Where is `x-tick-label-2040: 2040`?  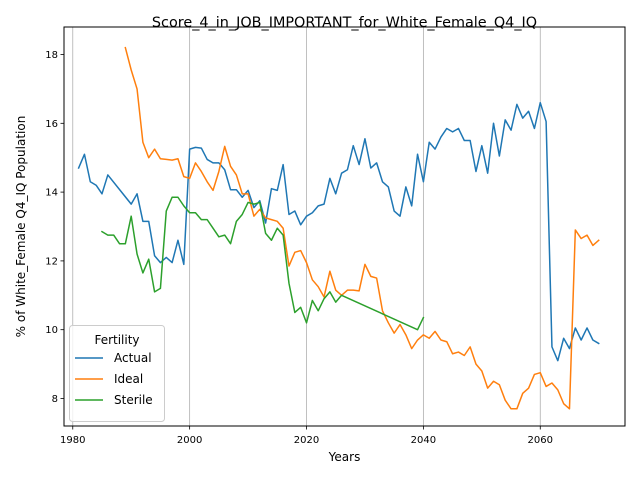
x-tick-label-2040: 2040 is located at coordinates (423, 440).